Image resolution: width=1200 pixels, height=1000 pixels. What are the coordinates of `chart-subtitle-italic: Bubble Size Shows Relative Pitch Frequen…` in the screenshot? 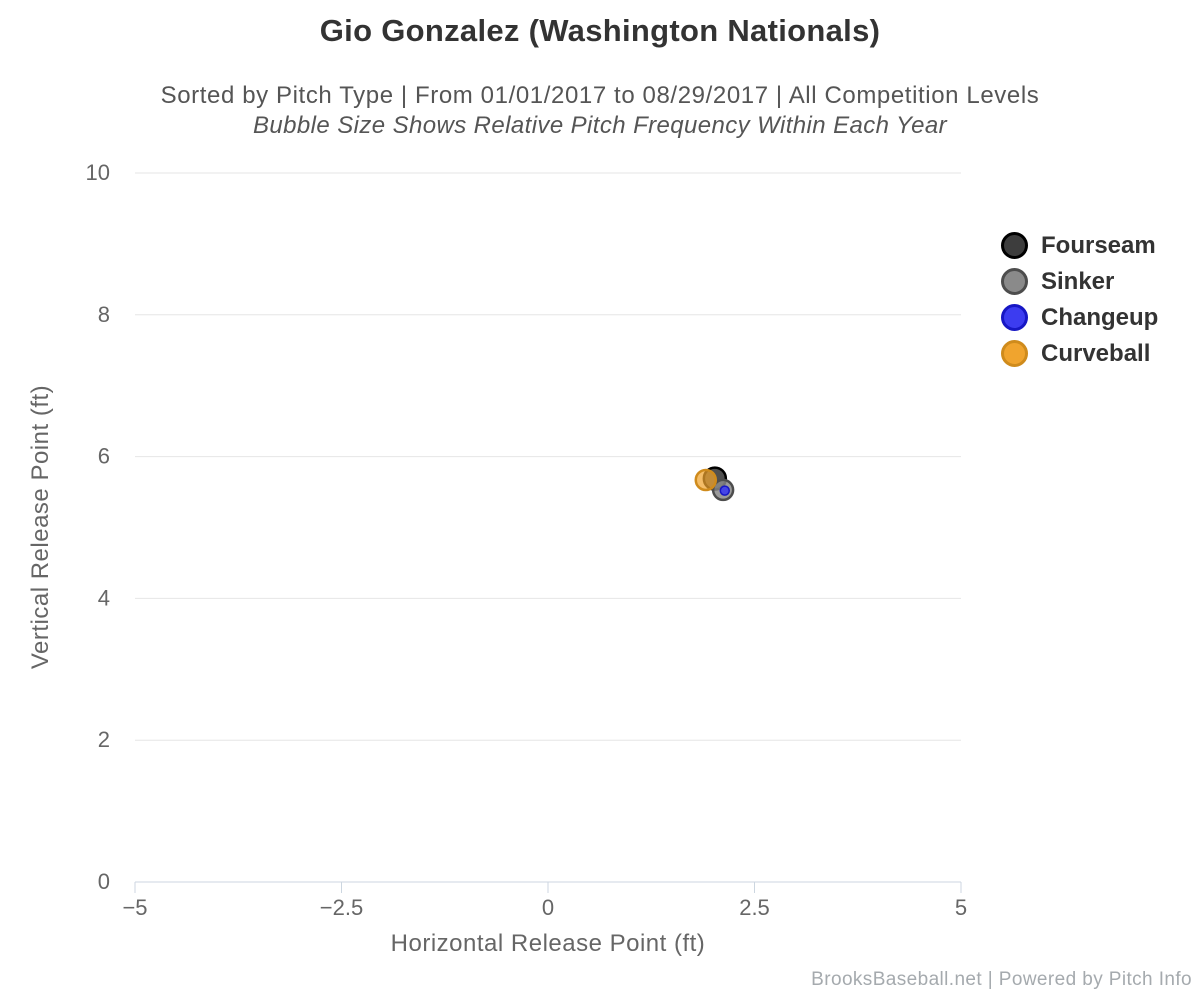 It's located at (600, 125).